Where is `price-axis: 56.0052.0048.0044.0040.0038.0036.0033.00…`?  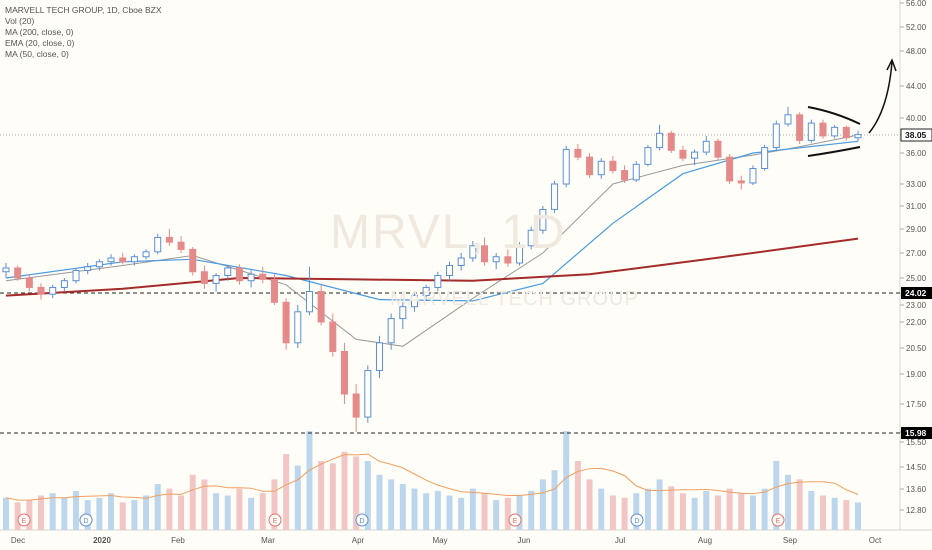 price-axis: 56.0052.0048.0044.0040.0038.0036.0033.00… is located at coordinates (916, 257).